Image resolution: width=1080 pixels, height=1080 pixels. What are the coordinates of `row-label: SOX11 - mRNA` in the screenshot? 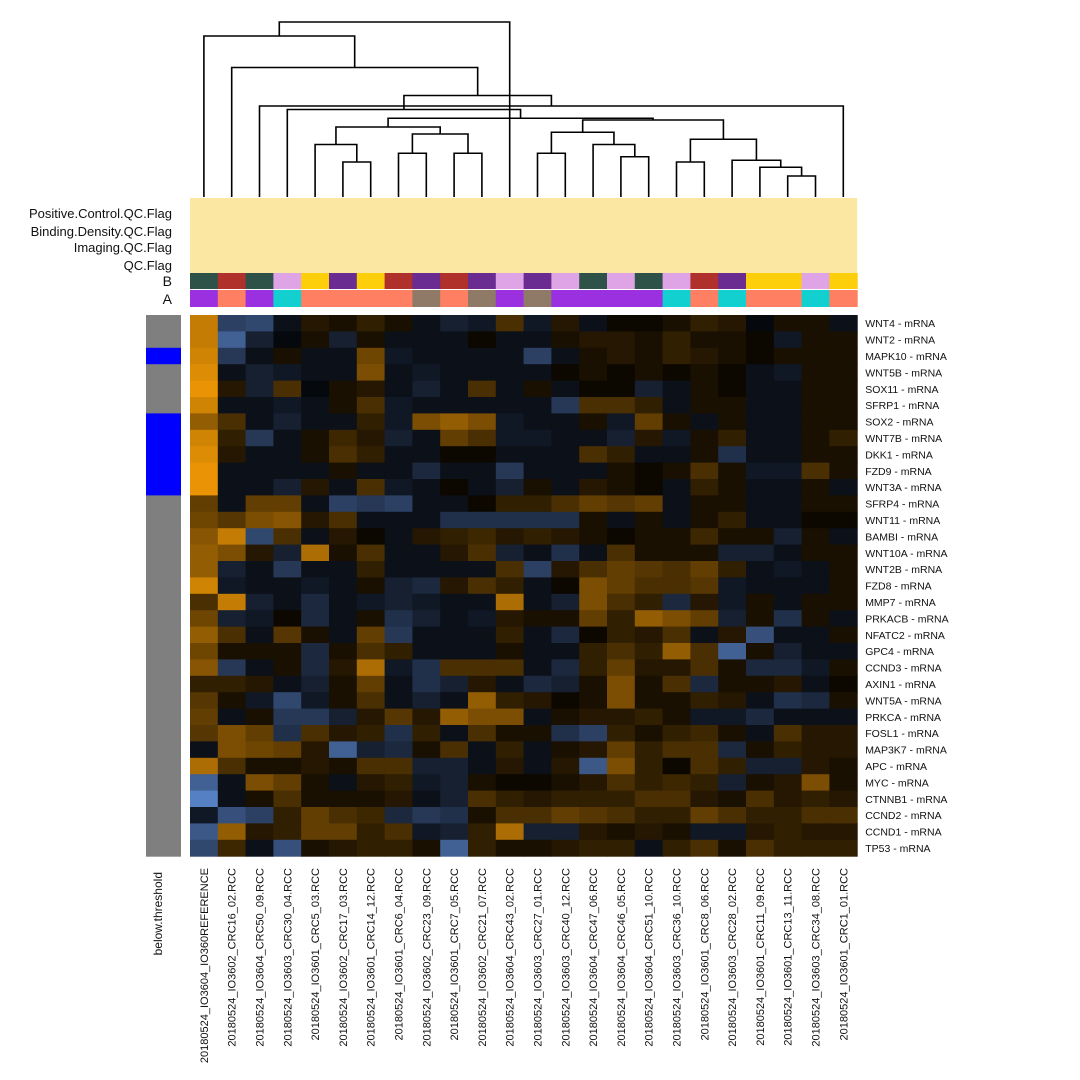 It's located at (901, 390).